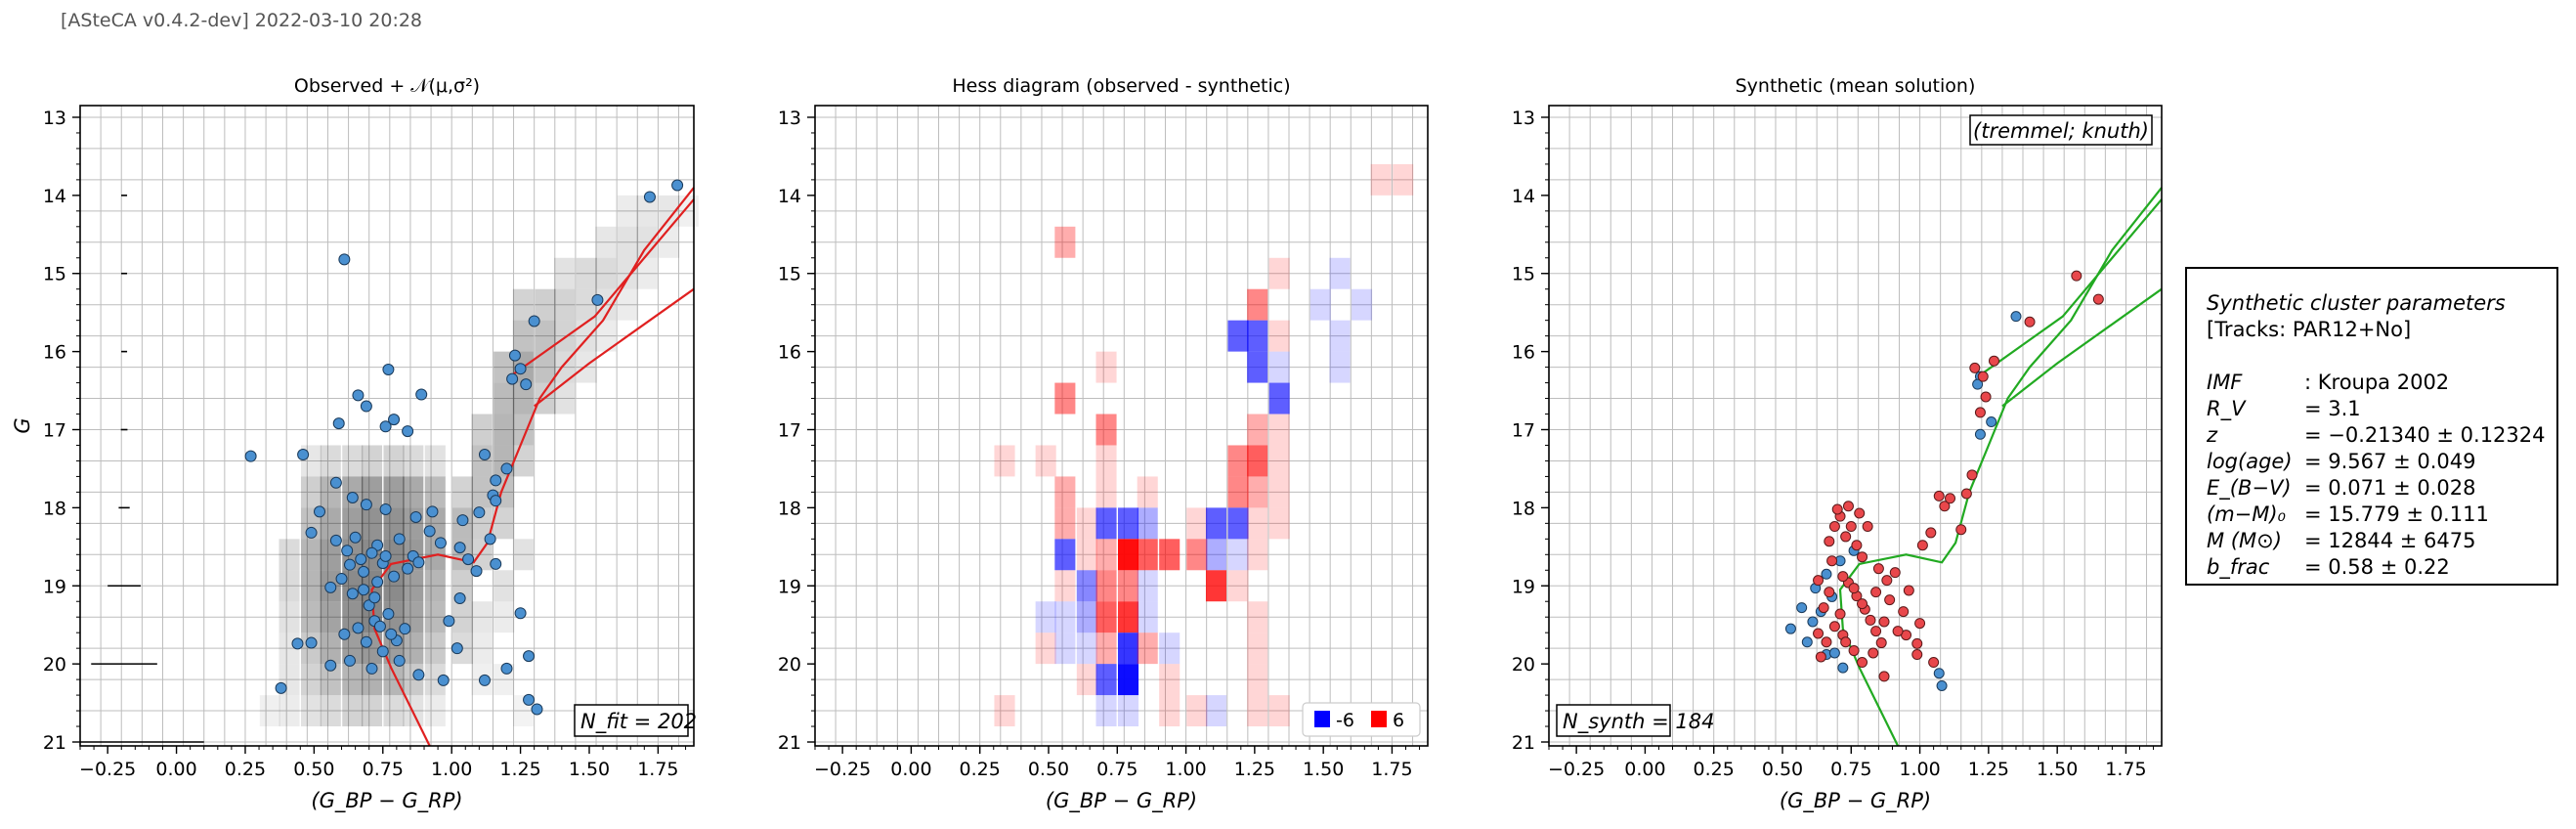 This screenshot has height=829, width=2576. Describe the element at coordinates (1392, 769) in the screenshot. I see `x-tick-label: 1.75` at that location.